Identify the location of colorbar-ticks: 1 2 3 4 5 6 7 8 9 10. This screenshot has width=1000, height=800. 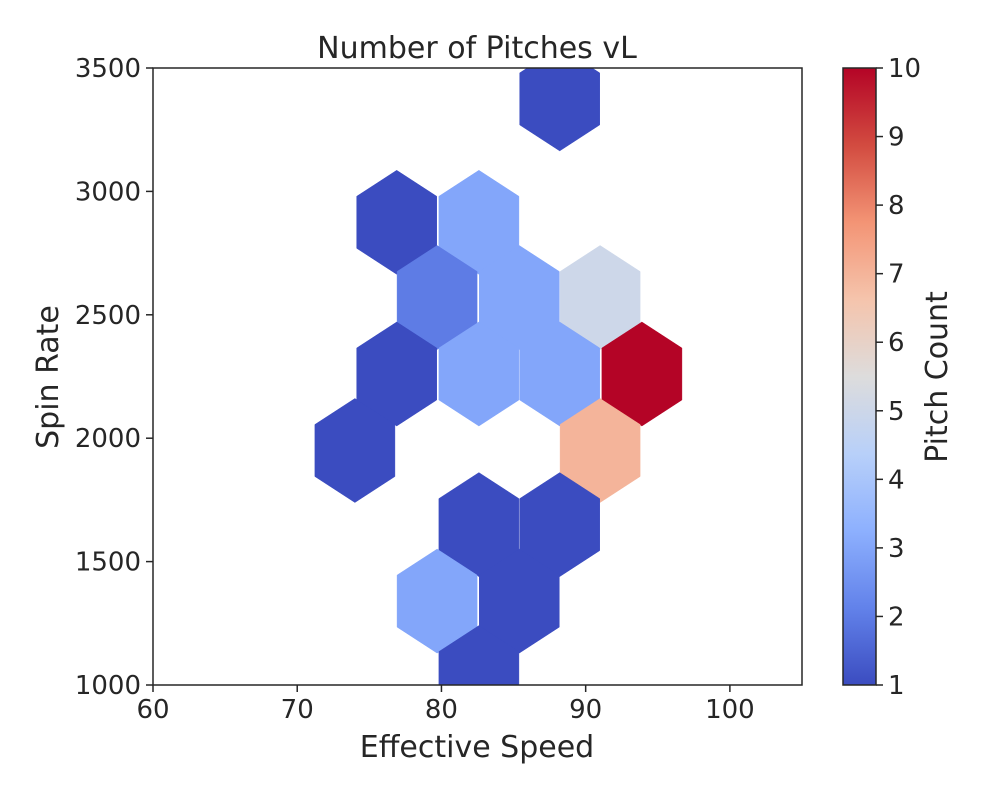
(898, 377).